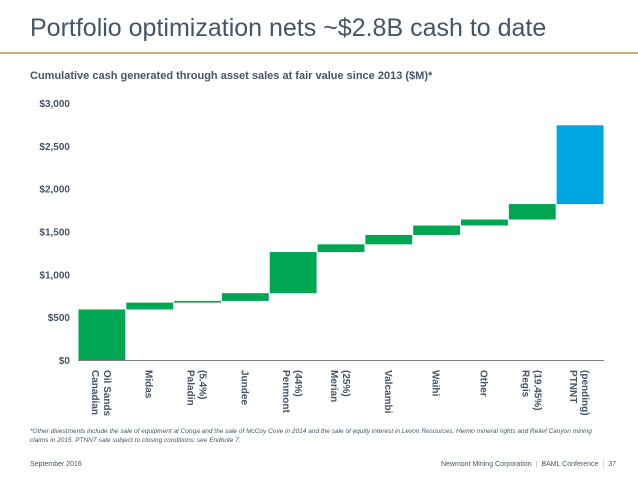 The image size is (638, 479). Describe the element at coordinates (285, 391) in the screenshot. I see `x-tick-label-line: Penmont` at that location.